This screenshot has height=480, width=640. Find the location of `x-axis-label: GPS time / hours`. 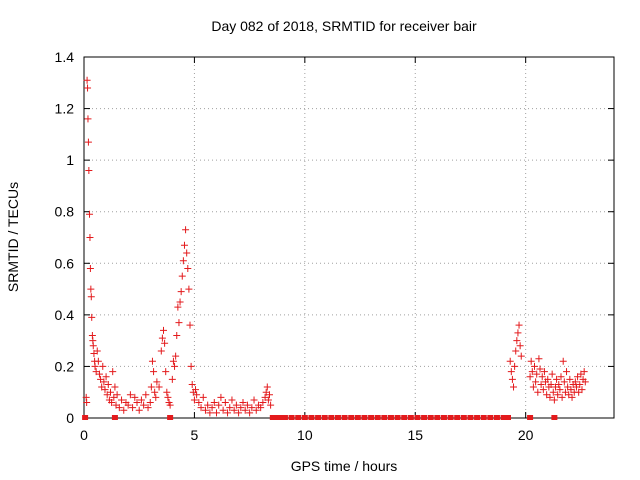

x-axis-label: GPS time / hours is located at coordinates (344, 466).